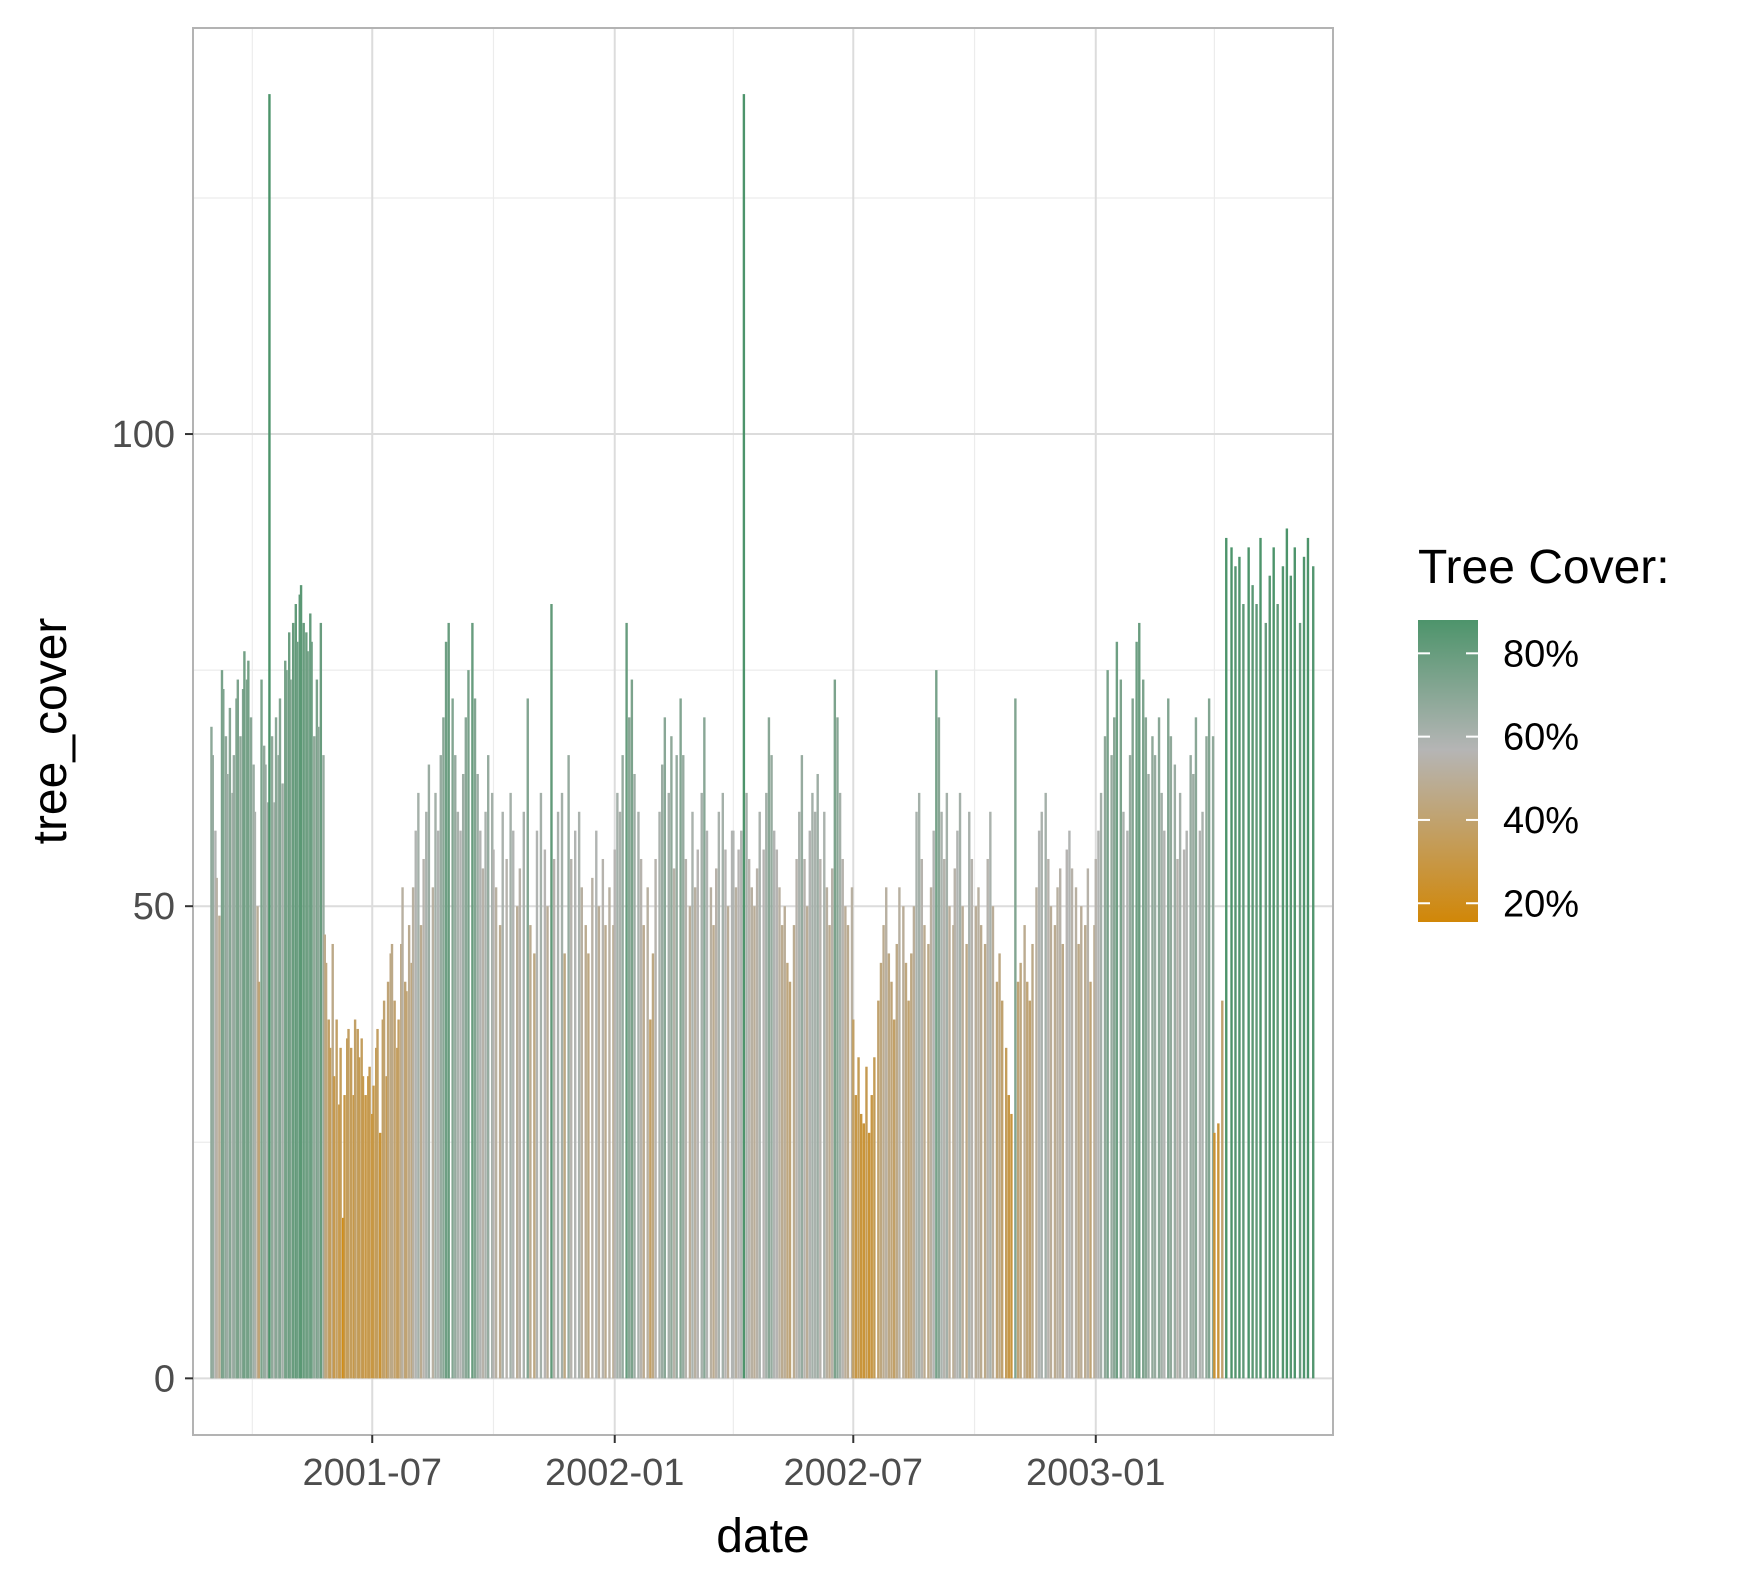  What do you see at coordinates (1541, 654) in the screenshot?
I see `legend-label: 80%` at bounding box center [1541, 654].